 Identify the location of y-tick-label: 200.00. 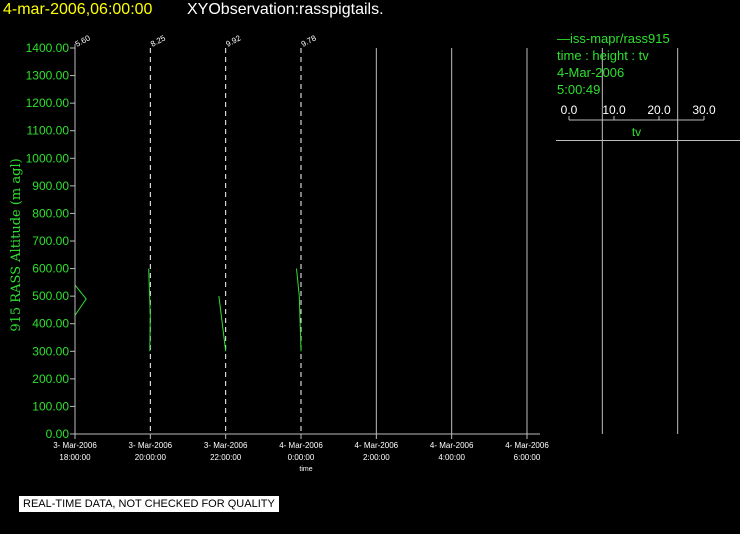
(50, 379).